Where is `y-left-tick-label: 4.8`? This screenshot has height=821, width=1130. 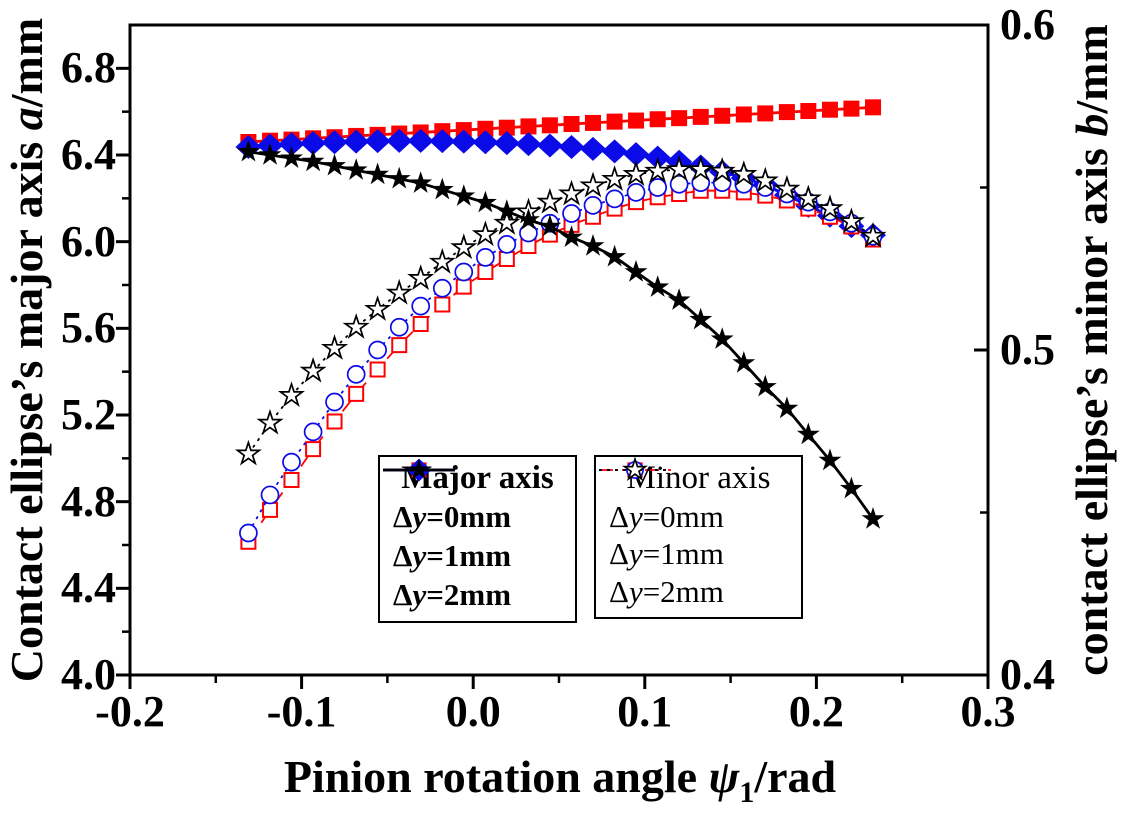
y-left-tick-label: 4.8 is located at coordinates (88, 501).